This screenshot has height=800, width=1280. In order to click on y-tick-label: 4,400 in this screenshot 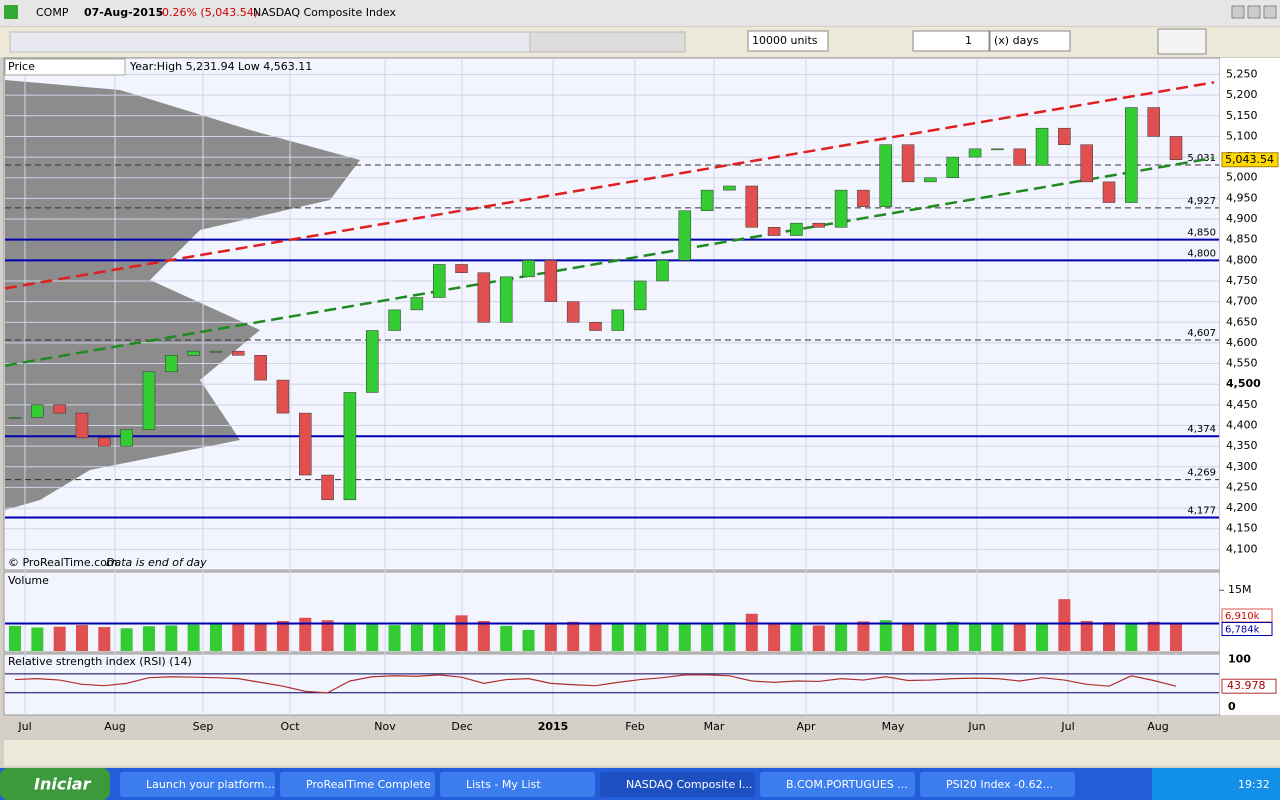, I will do `click(1242, 424)`.